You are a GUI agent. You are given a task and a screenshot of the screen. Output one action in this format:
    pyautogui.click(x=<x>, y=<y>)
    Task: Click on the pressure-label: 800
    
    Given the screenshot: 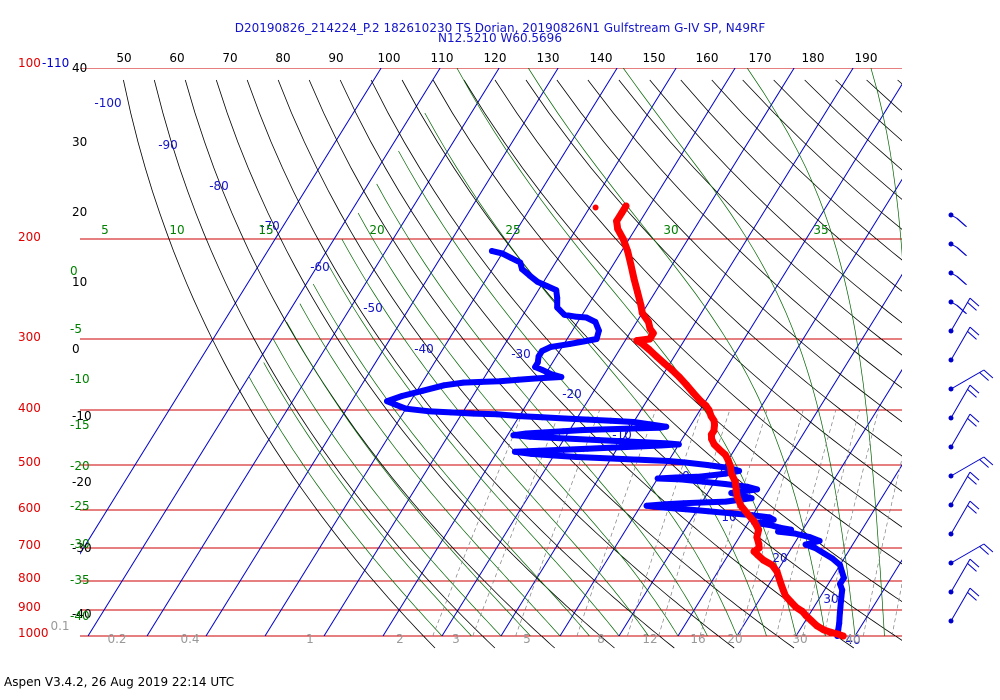 What is the action you would take?
    pyautogui.click(x=29, y=578)
    